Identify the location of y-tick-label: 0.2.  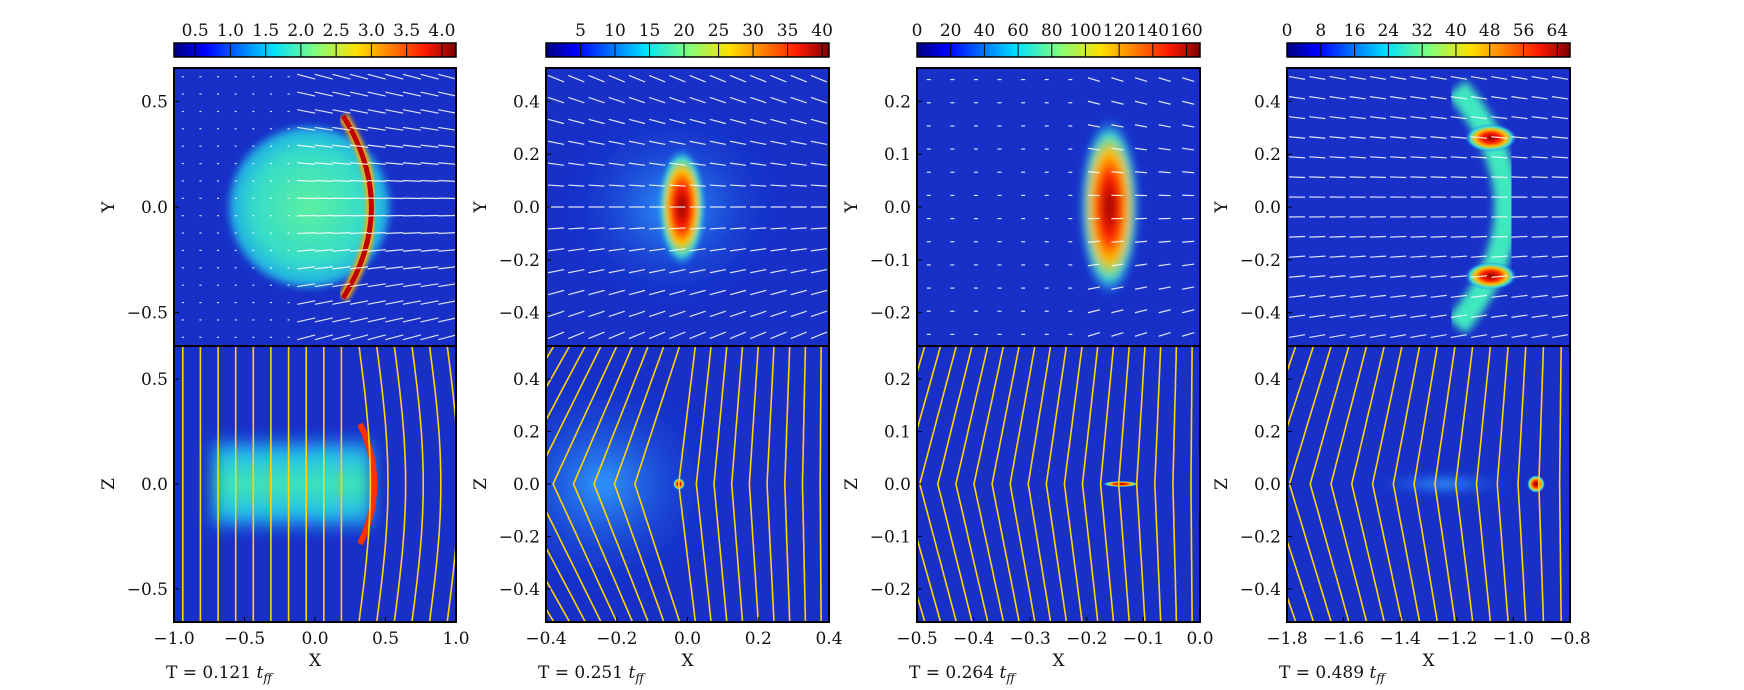
(897, 380).